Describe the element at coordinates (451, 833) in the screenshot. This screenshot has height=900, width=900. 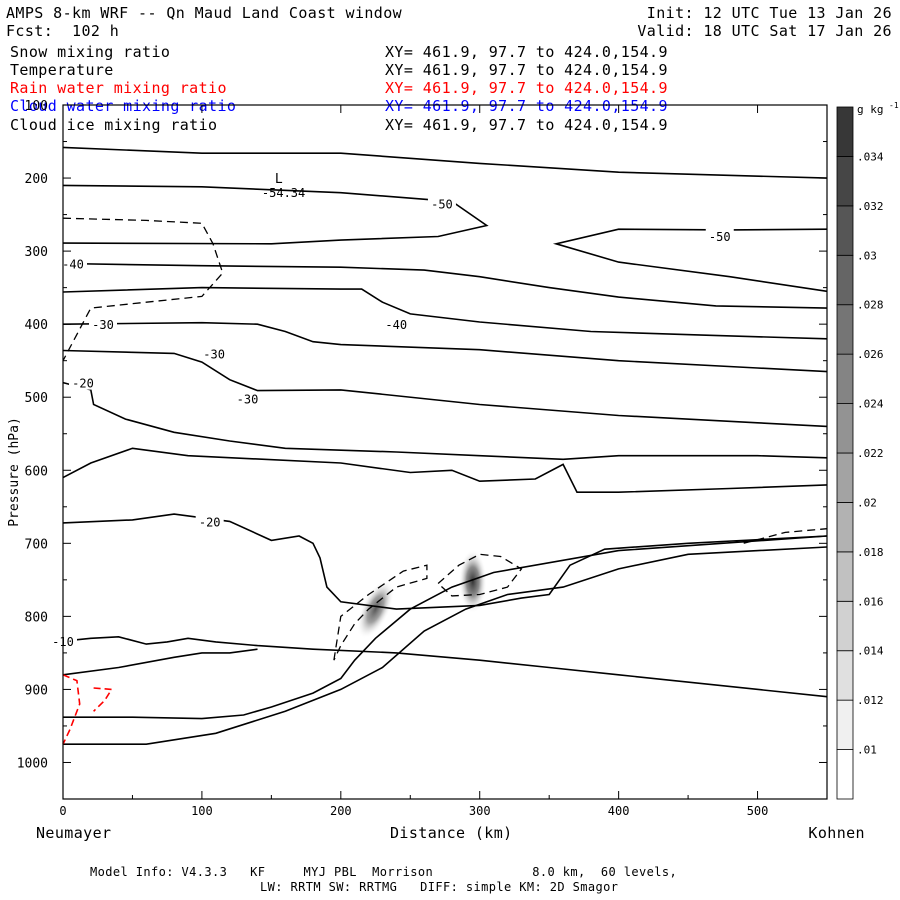
I see `x-axis-label: Distance (km)` at that location.